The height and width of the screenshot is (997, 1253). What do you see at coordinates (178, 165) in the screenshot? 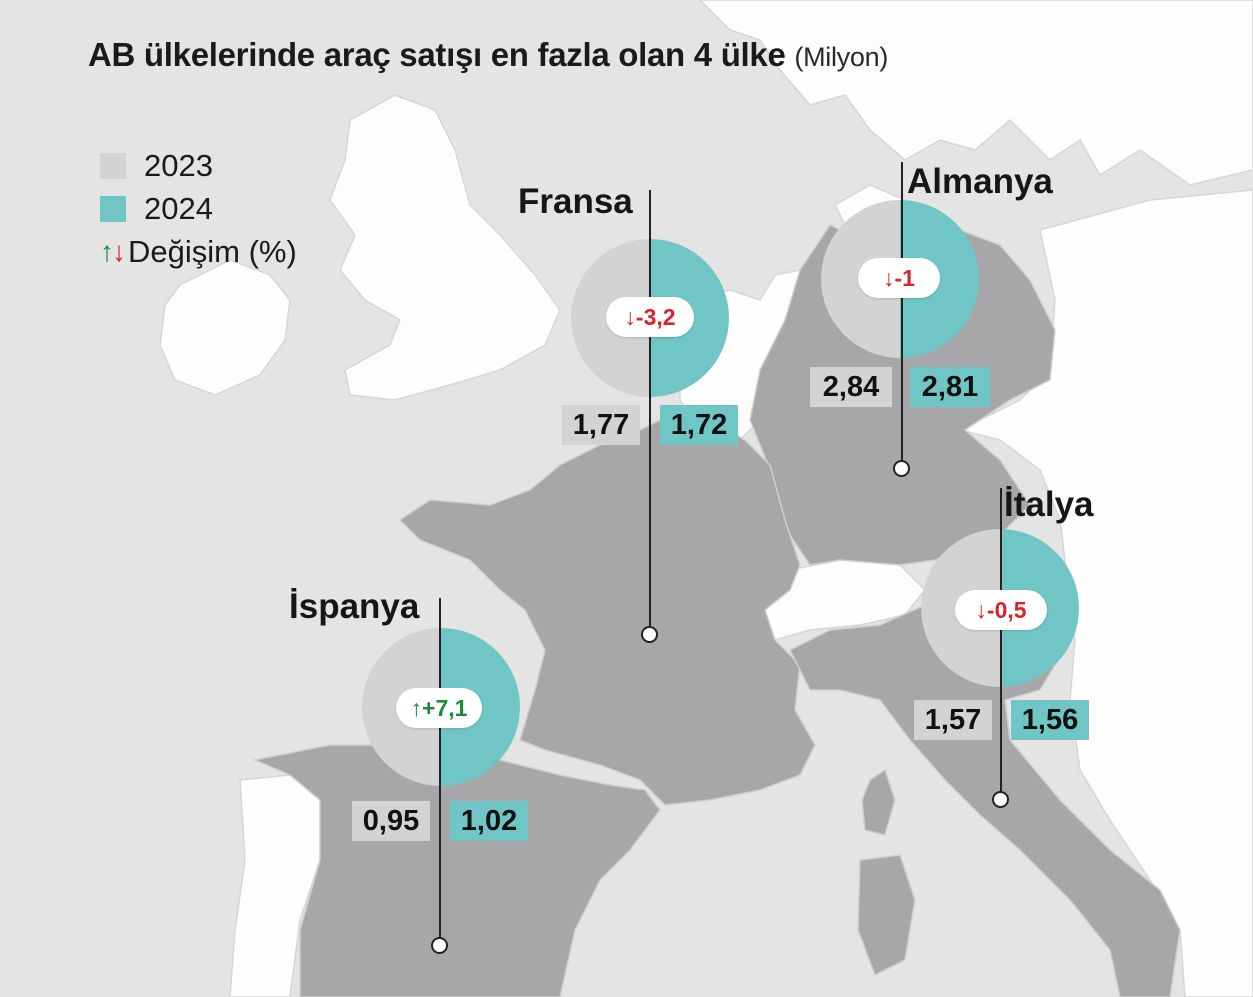
I see `legend-label-2023: 2023` at bounding box center [178, 165].